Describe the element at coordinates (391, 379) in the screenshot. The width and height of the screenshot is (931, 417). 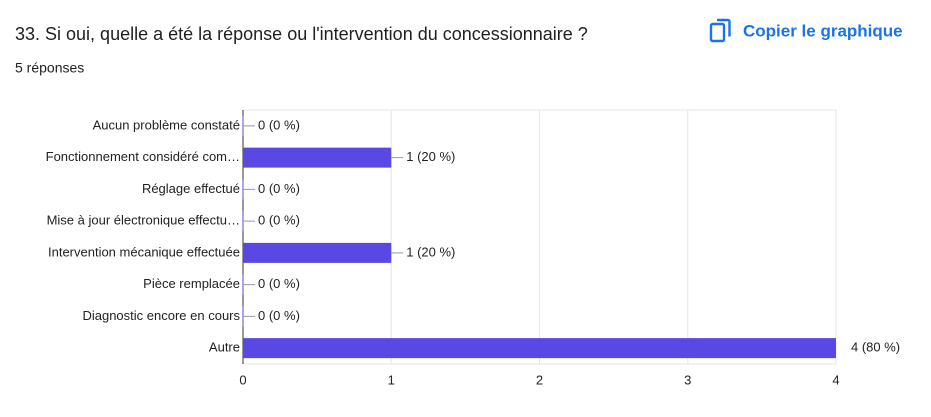
I see `x-tick-label: 1` at that location.